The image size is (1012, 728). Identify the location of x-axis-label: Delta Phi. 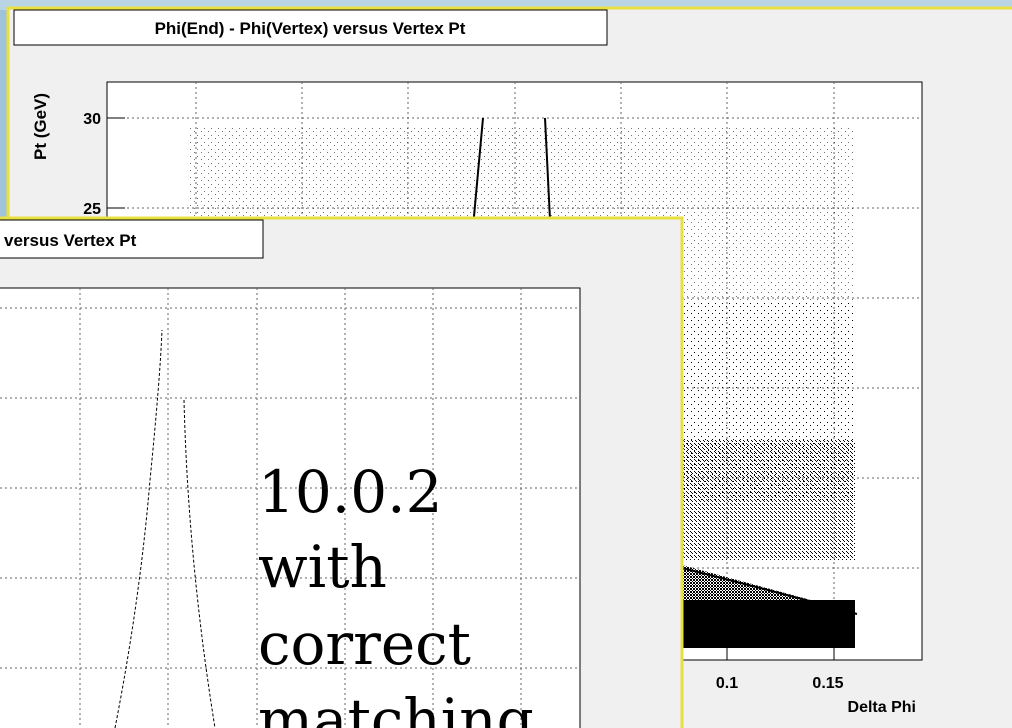
(882, 707).